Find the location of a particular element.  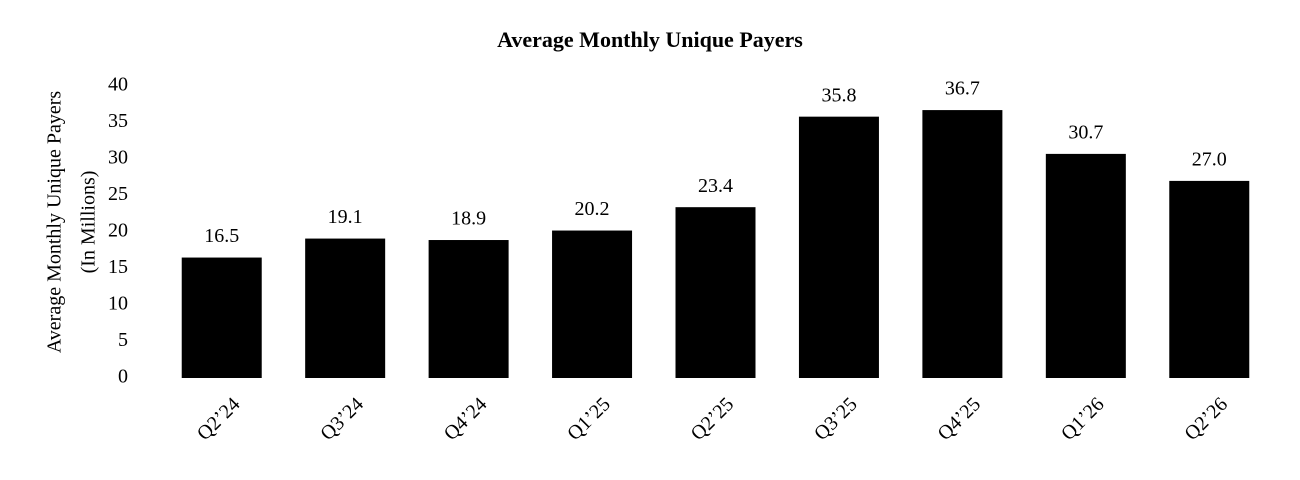

x-tick-label: Q2’26 is located at coordinates (1206, 419).